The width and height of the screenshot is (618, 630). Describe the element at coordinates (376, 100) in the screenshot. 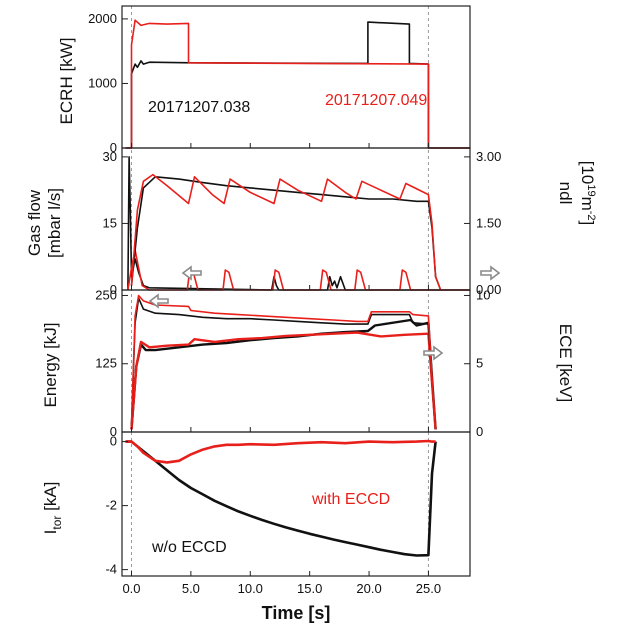

I see `label-shot-049: 20171207.049` at that location.